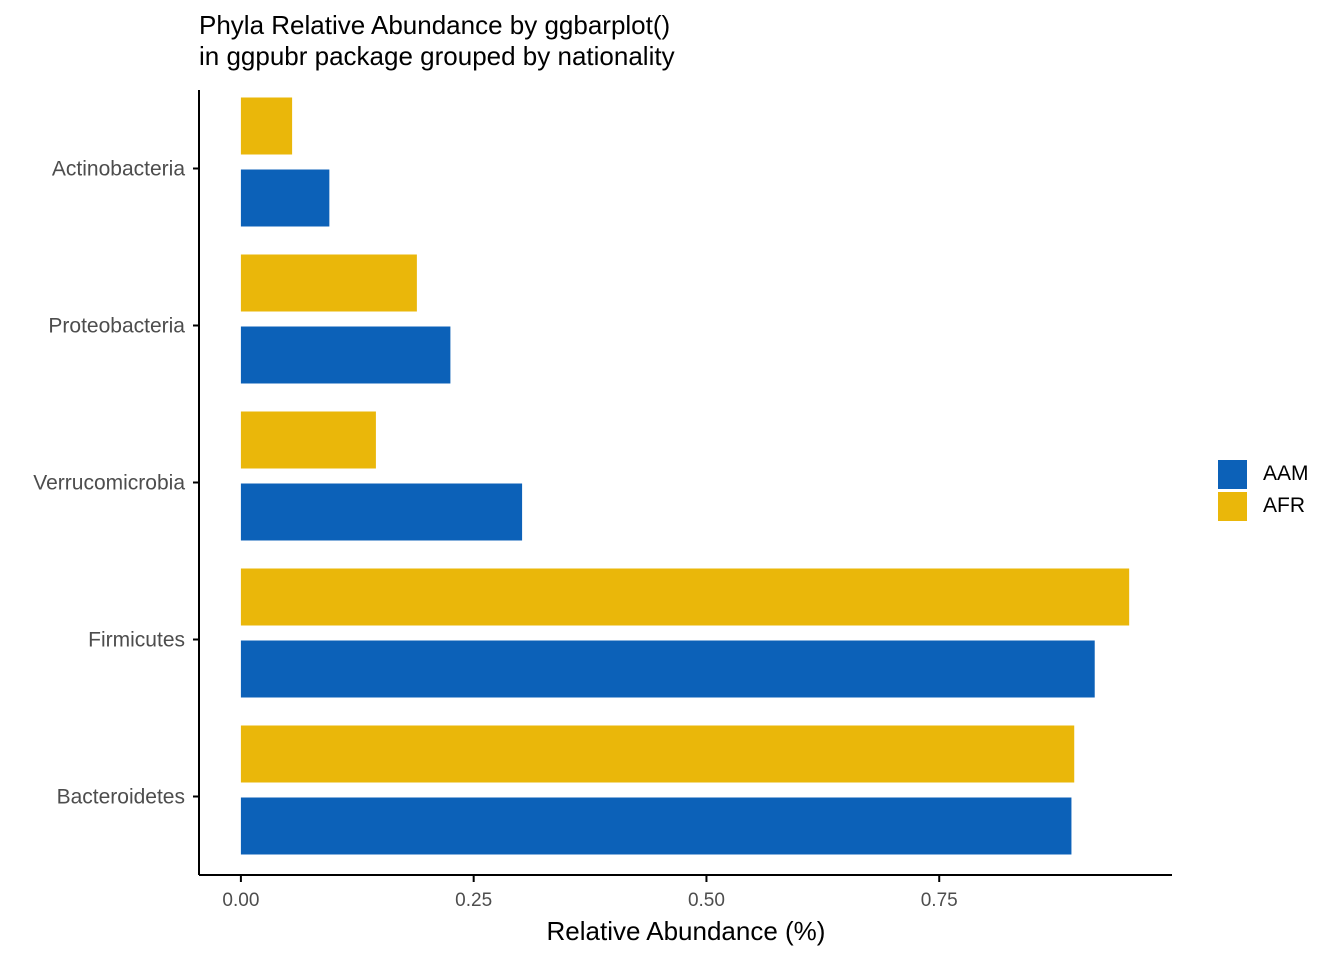 This screenshot has height=960, width=1344. I want to click on legend-swatch-afr, so click(1232, 506).